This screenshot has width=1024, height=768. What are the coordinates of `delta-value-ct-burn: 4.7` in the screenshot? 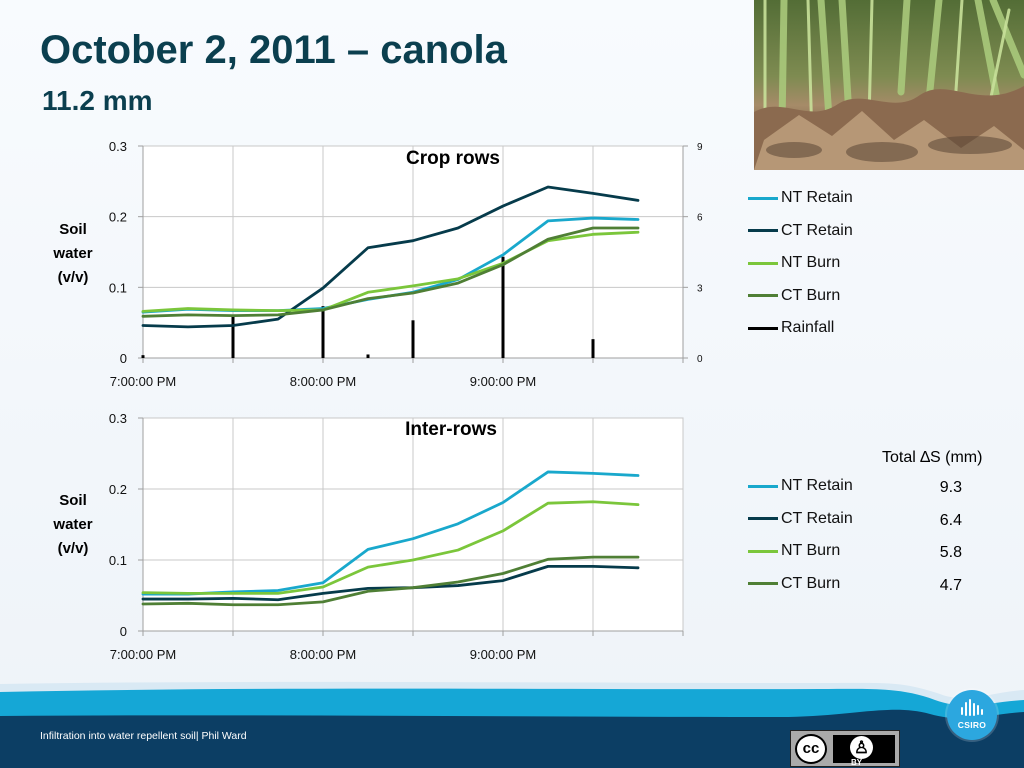 It's located at (950, 585).